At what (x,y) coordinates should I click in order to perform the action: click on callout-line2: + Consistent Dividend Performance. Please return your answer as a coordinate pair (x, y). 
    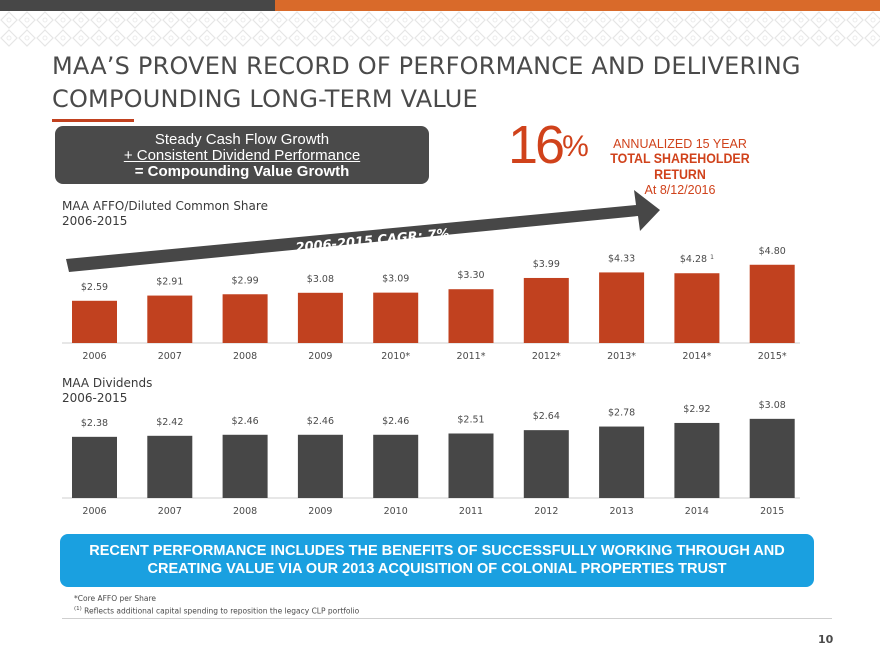
    Looking at the image, I should click on (242, 155).